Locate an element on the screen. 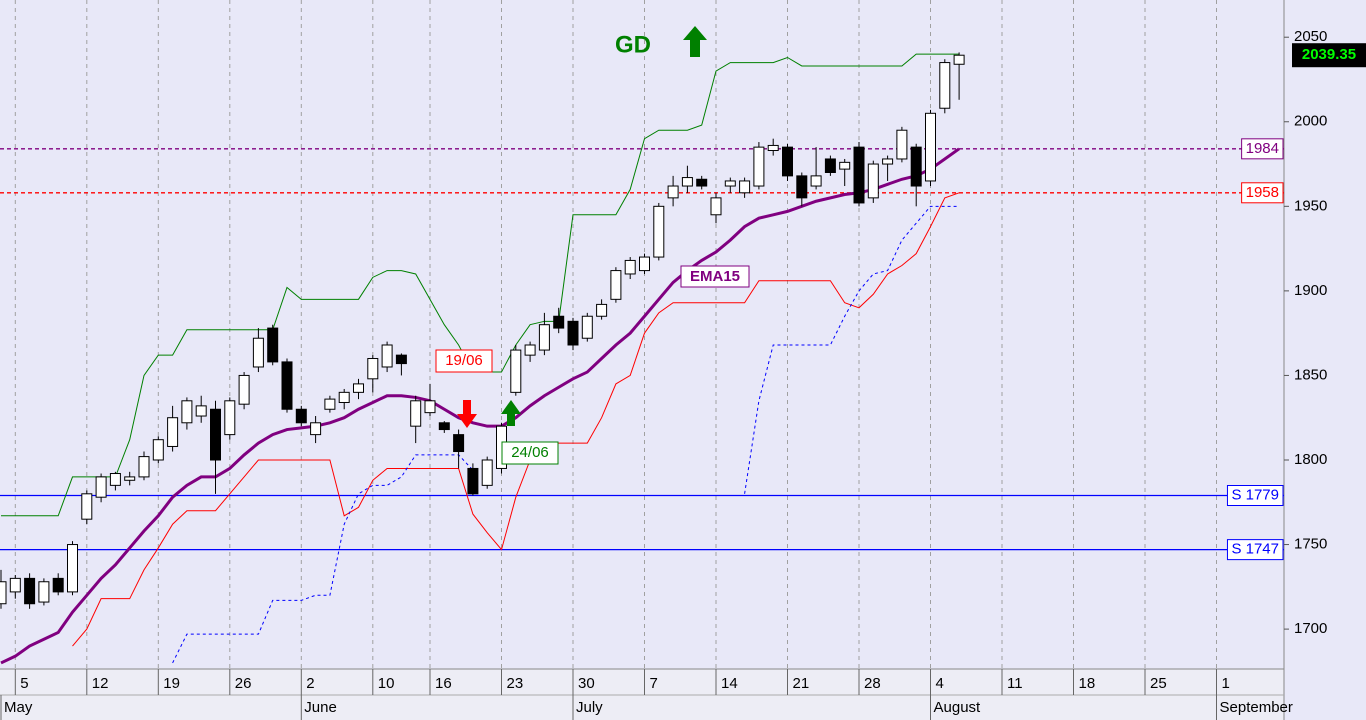  x-tick-label: 2 is located at coordinates (310, 683).